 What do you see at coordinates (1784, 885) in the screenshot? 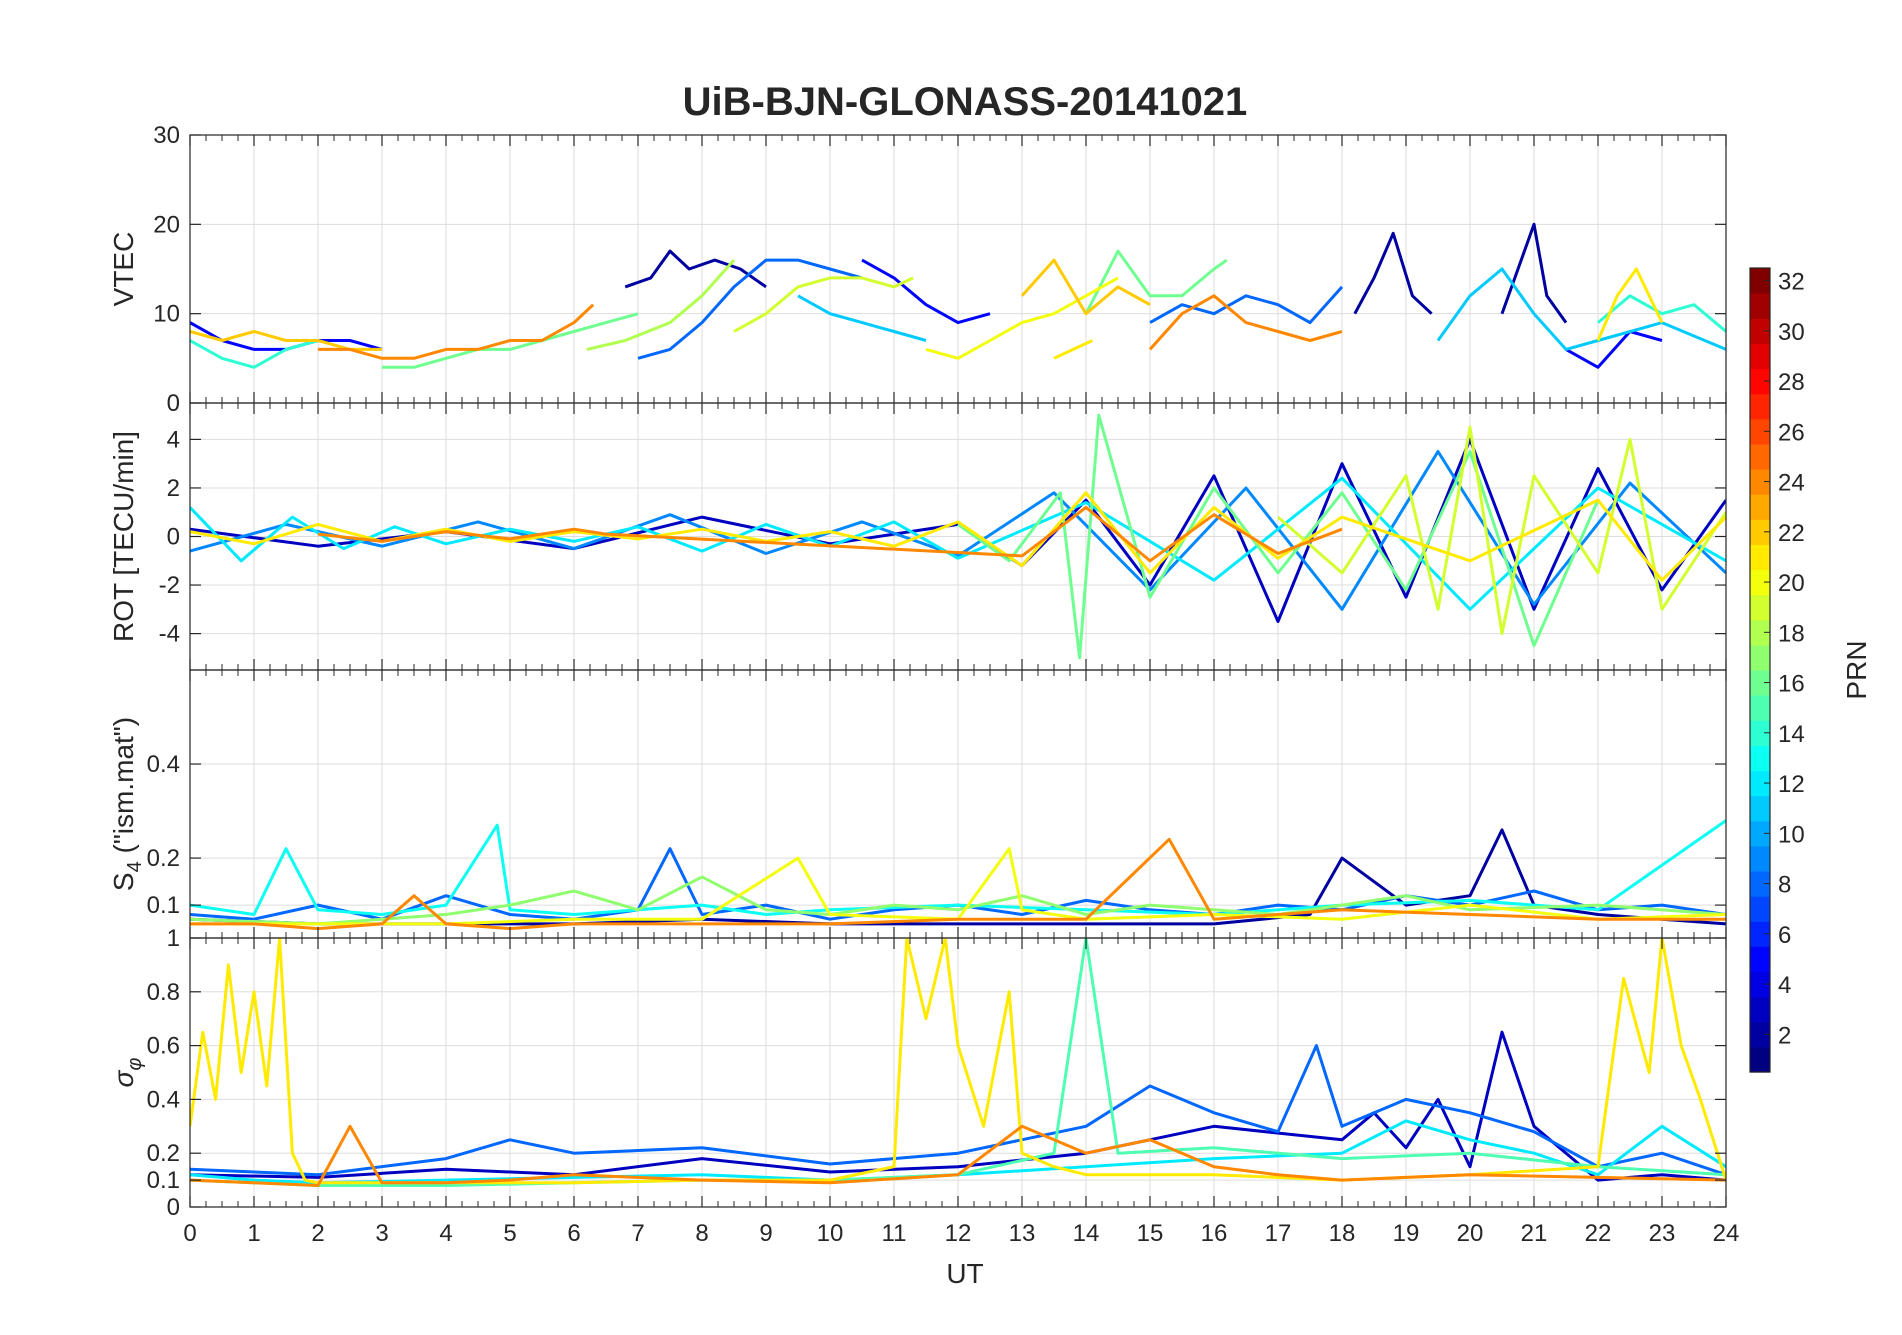
I see `colorbar-tick-label: 8` at bounding box center [1784, 885].